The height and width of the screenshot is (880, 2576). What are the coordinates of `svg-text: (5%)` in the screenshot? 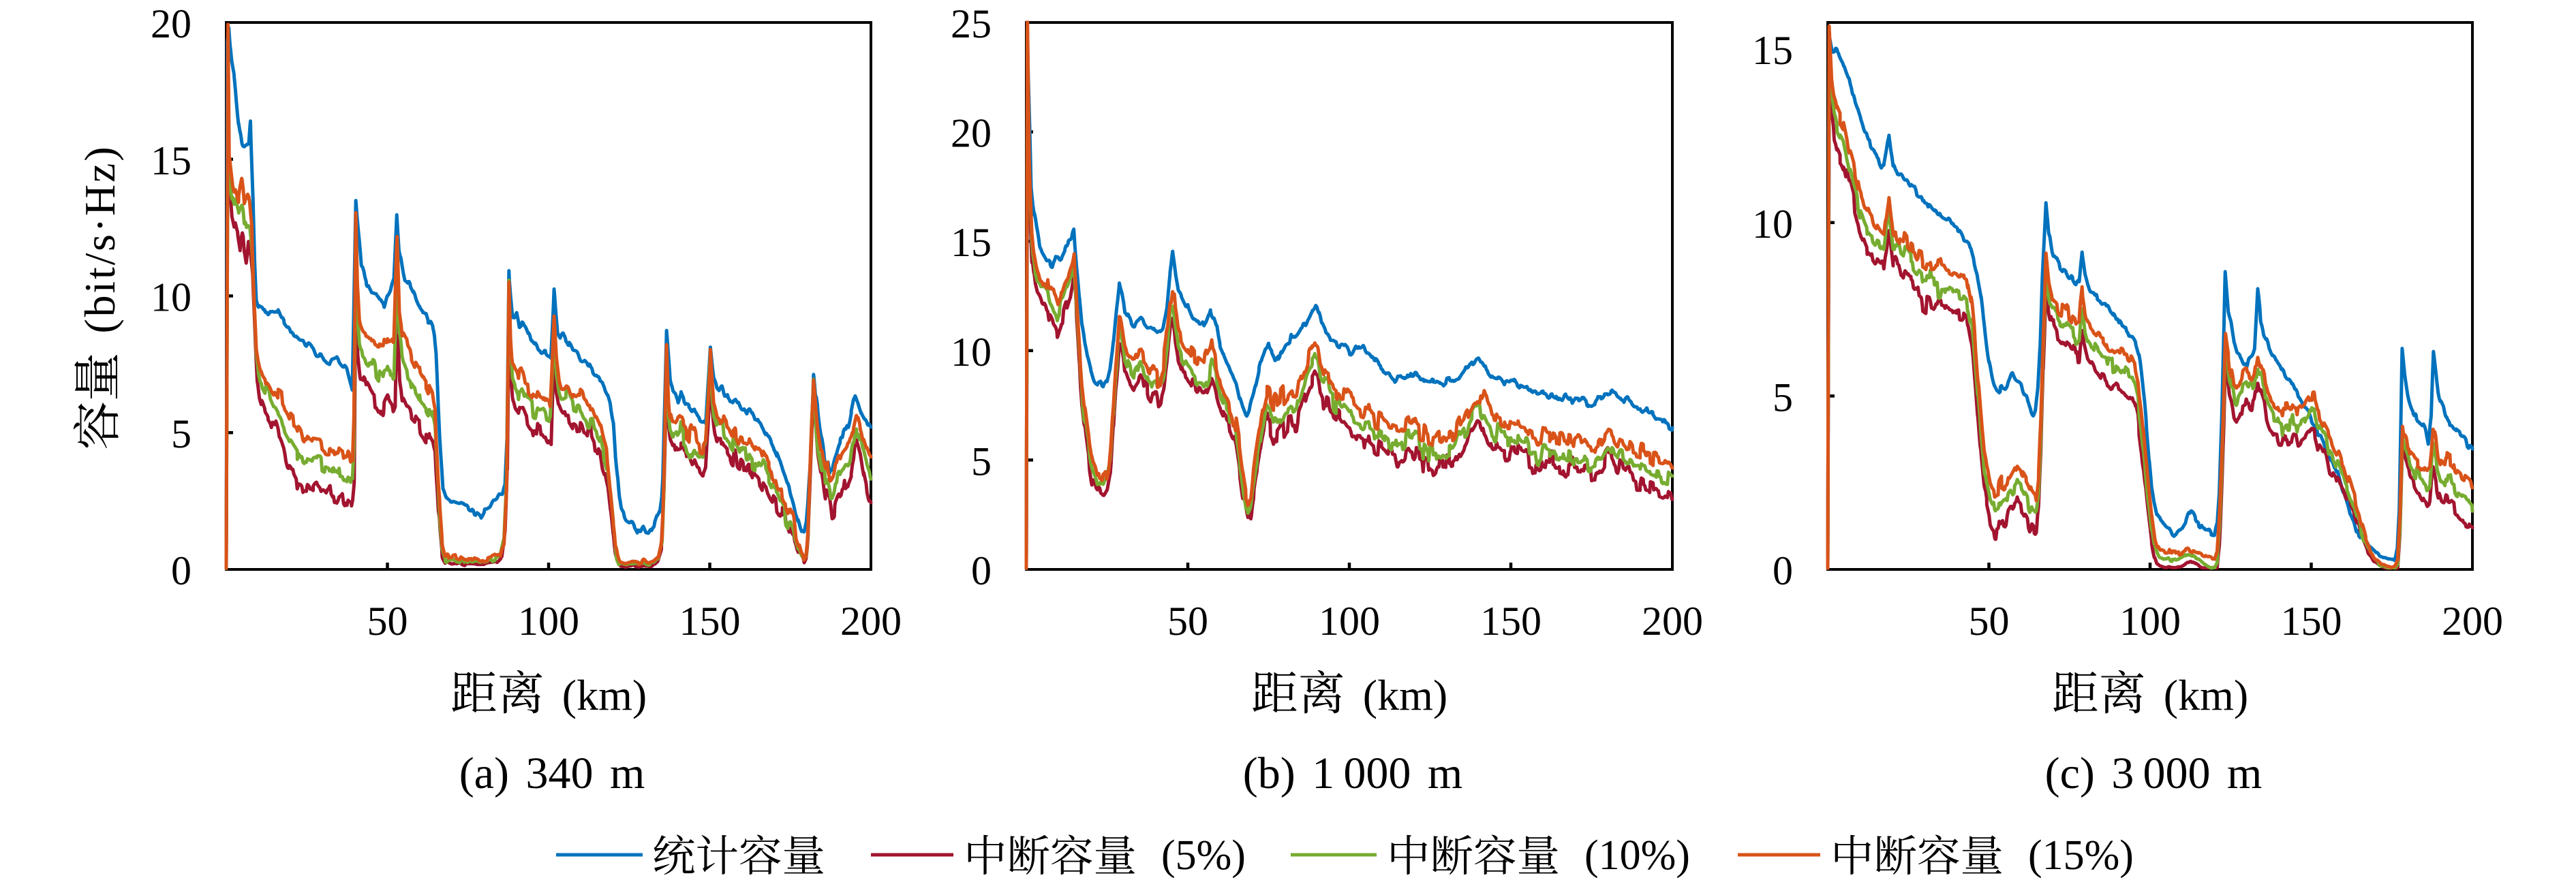 It's located at (1203, 855).